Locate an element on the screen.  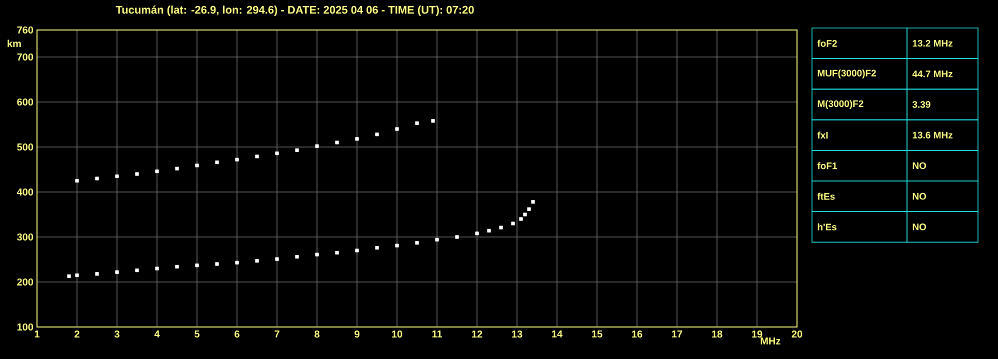
text: 13.6 MHz is located at coordinates (932, 135).